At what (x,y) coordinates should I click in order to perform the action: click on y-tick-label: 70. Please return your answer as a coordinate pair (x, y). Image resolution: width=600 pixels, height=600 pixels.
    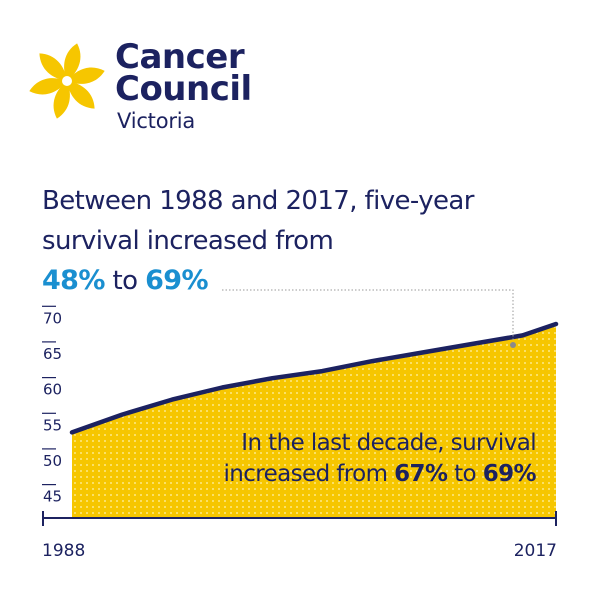
    Looking at the image, I should click on (52, 318).